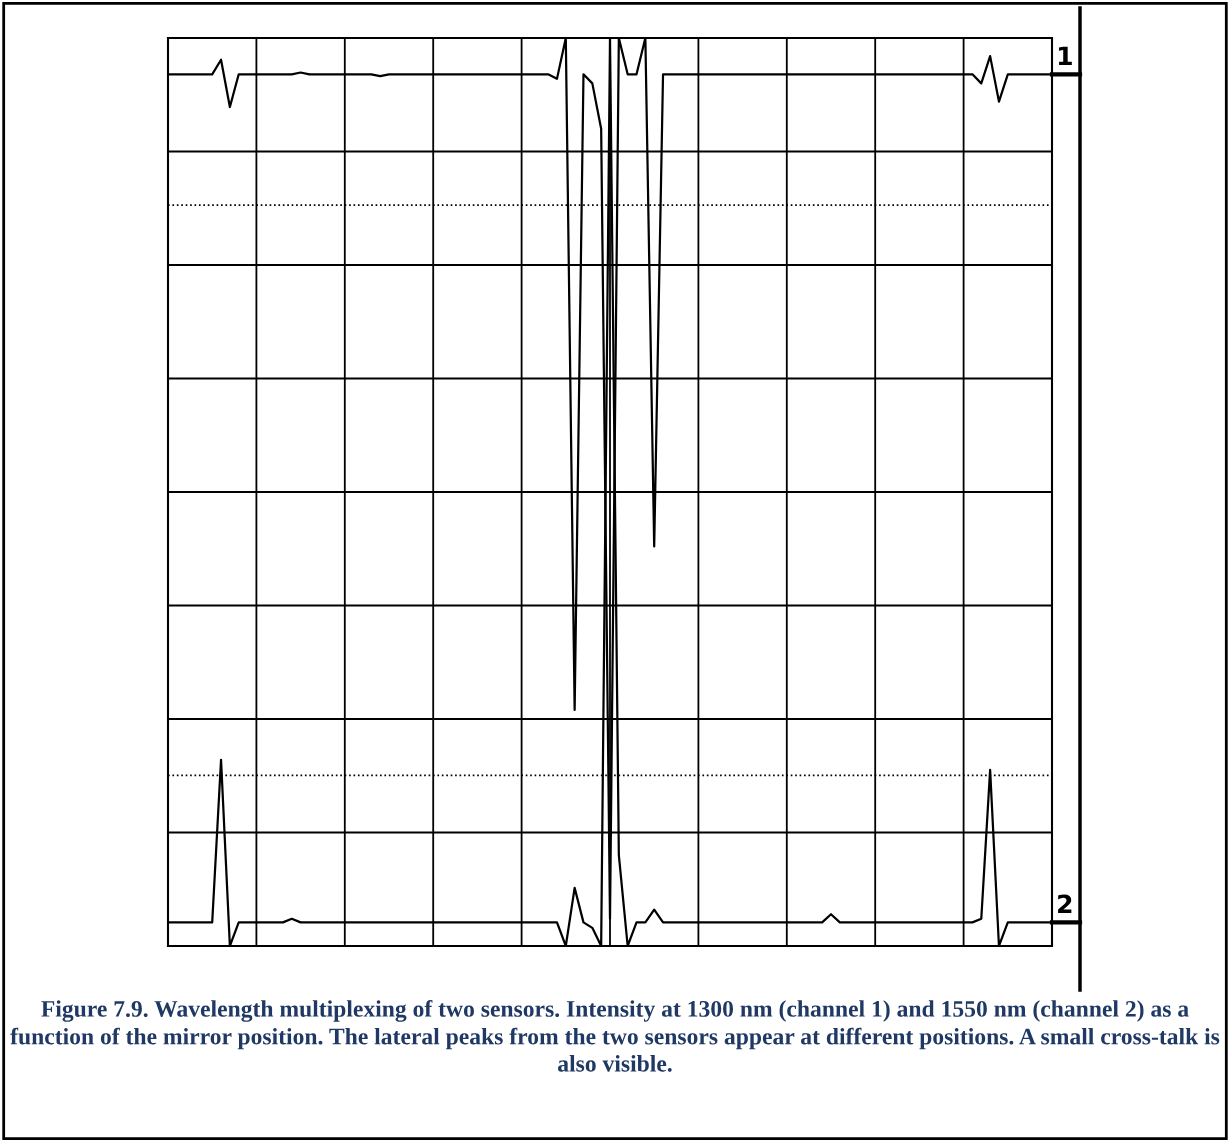 This screenshot has width=1230, height=1142. Describe the element at coordinates (615, 1036) in the screenshot. I see `caption: Figure 7.9. Wavelength multiplexing of two sensors. Intensity at 1300 nm (channel 1) and 1550 nm (channel 2) as a function of the mirror position. The lateral peaks from the two sensors appear at different positions. A small cross-talk is also visible.` at that location.